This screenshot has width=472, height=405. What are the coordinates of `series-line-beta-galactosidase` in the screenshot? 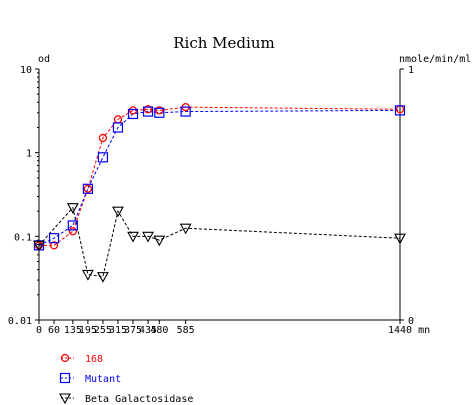 It's located at (219, 242).